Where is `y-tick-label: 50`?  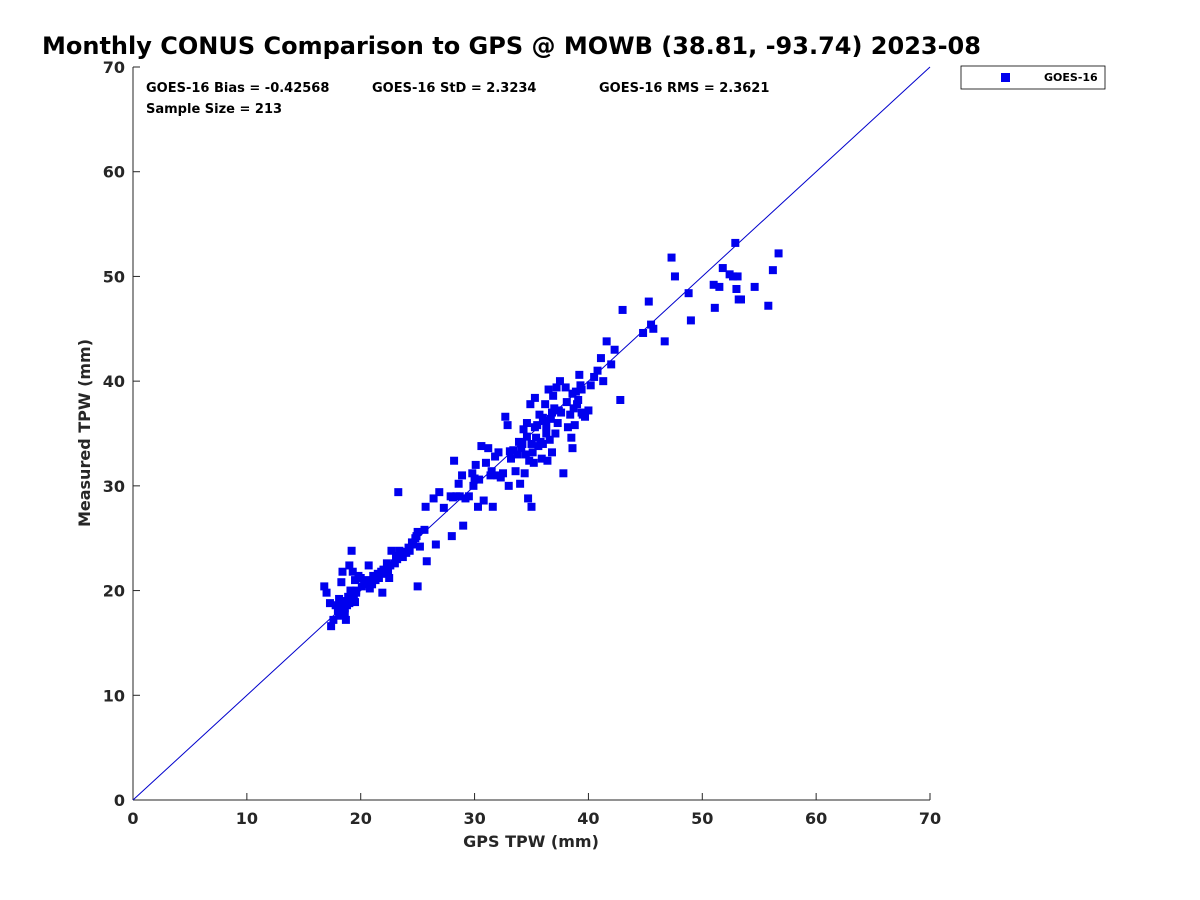
y-tick-label: 50 is located at coordinates (114, 276).